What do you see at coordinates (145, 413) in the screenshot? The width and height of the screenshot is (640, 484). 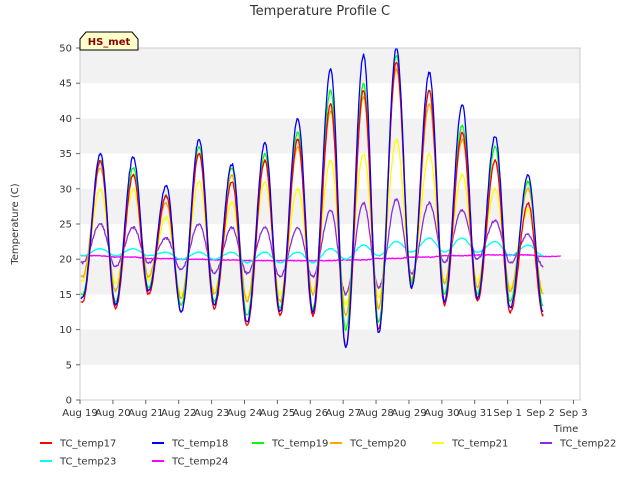 I see `x-tick-label: Aug 21` at bounding box center [145, 413].